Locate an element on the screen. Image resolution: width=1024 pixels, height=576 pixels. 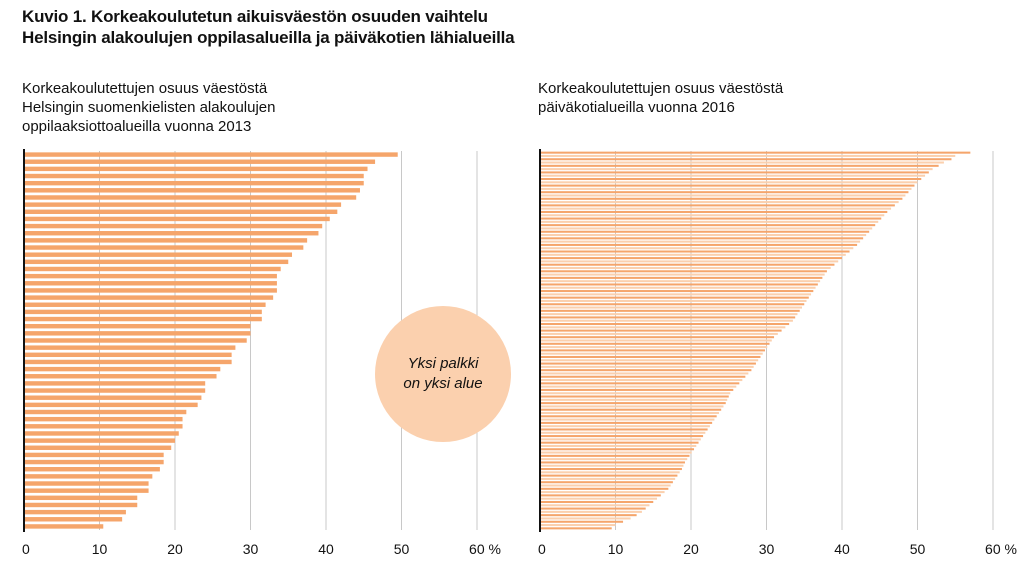
left-tick-label-2: 20 is located at coordinates (175, 549).